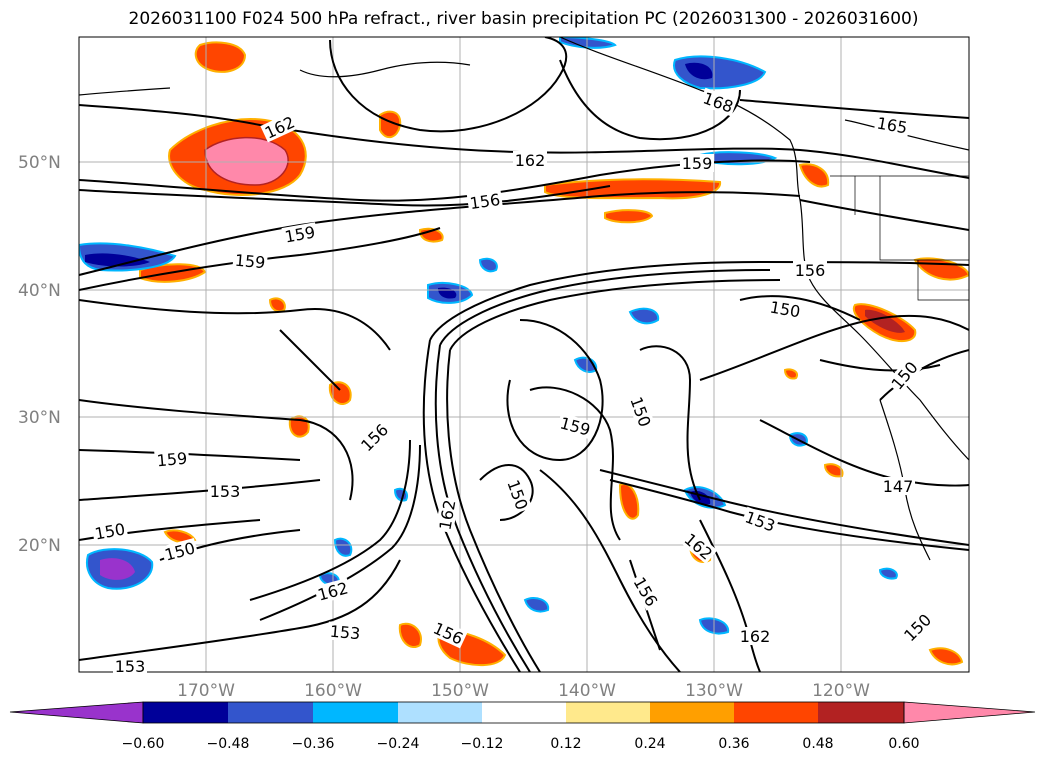 Image resolution: width=1047 pixels, height=765 pixels. What do you see at coordinates (228, 744) in the screenshot?
I see `colorbar-tick: −0.48` at bounding box center [228, 744].